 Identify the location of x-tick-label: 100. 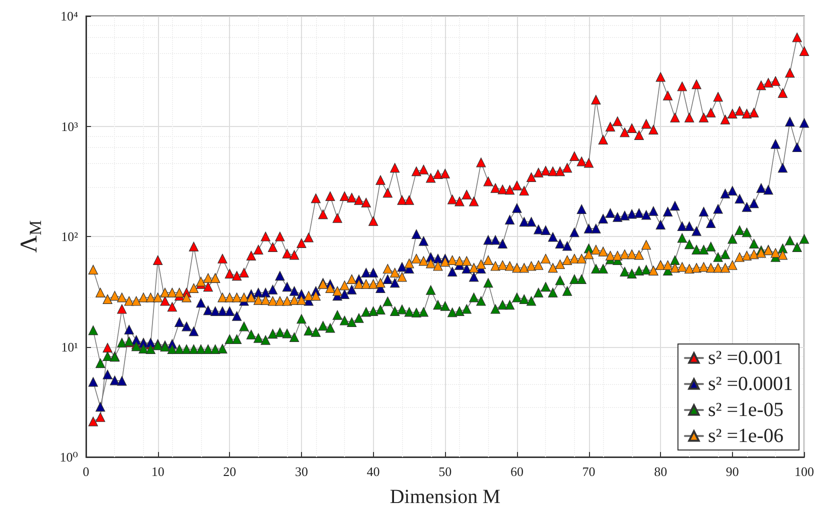
(804, 471).